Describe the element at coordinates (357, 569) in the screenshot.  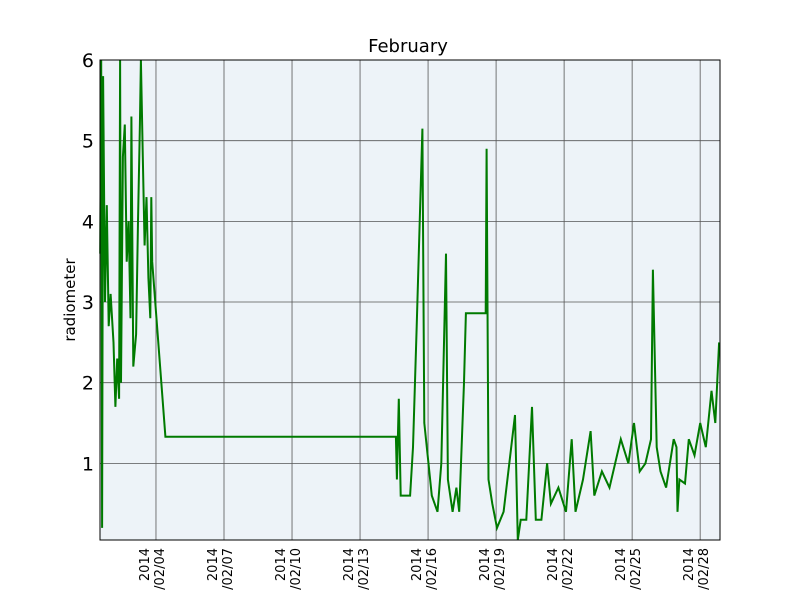
I see `x-tick-label: 2014/02/13` at that location.